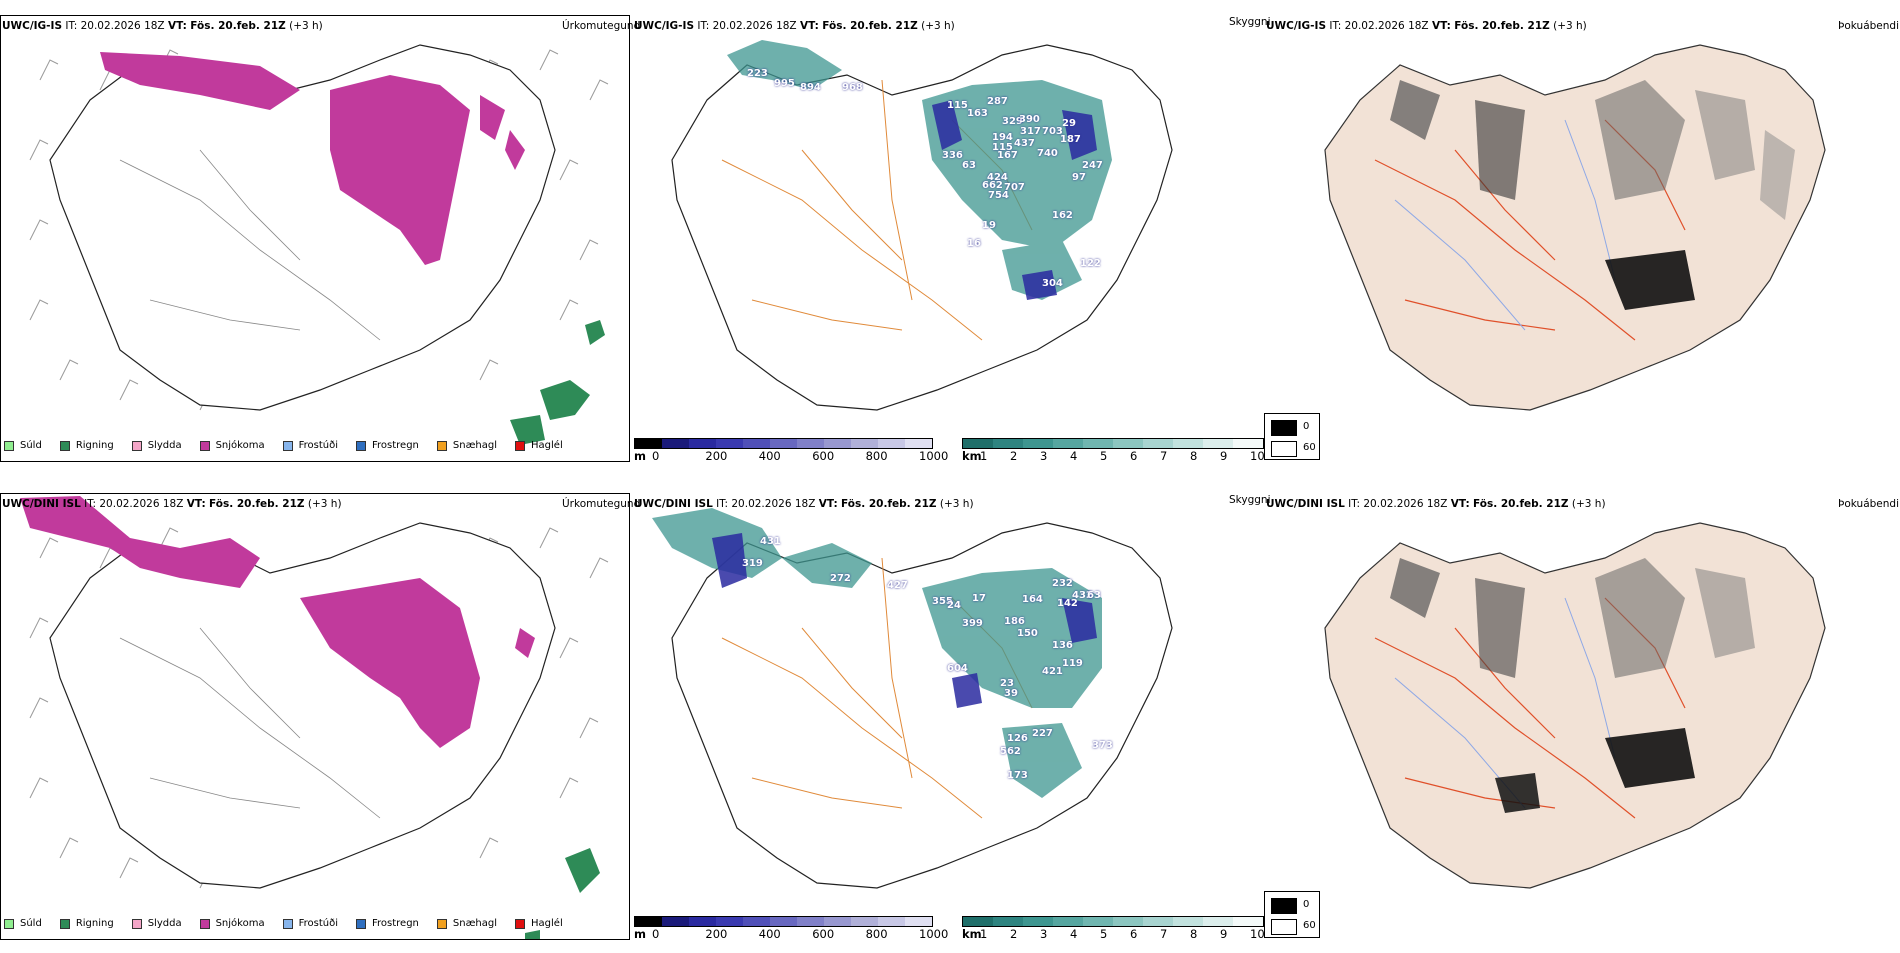  What do you see at coordinates (1011, 693) in the screenshot?
I see `height-number: 39` at bounding box center [1011, 693].